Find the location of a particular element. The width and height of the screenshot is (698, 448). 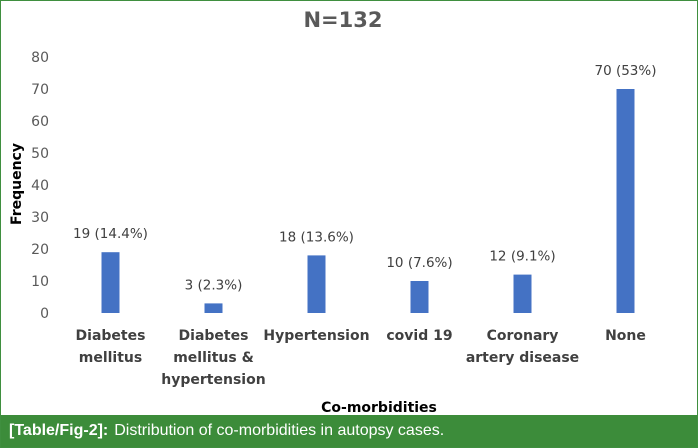

data-label: 10 (7.6%) is located at coordinates (419, 263).